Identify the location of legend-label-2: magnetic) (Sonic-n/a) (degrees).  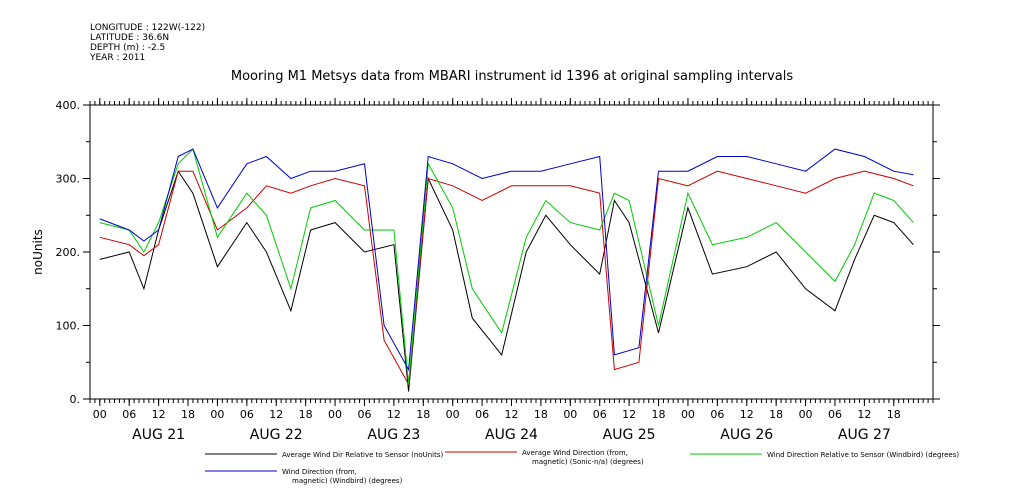
(588, 462).